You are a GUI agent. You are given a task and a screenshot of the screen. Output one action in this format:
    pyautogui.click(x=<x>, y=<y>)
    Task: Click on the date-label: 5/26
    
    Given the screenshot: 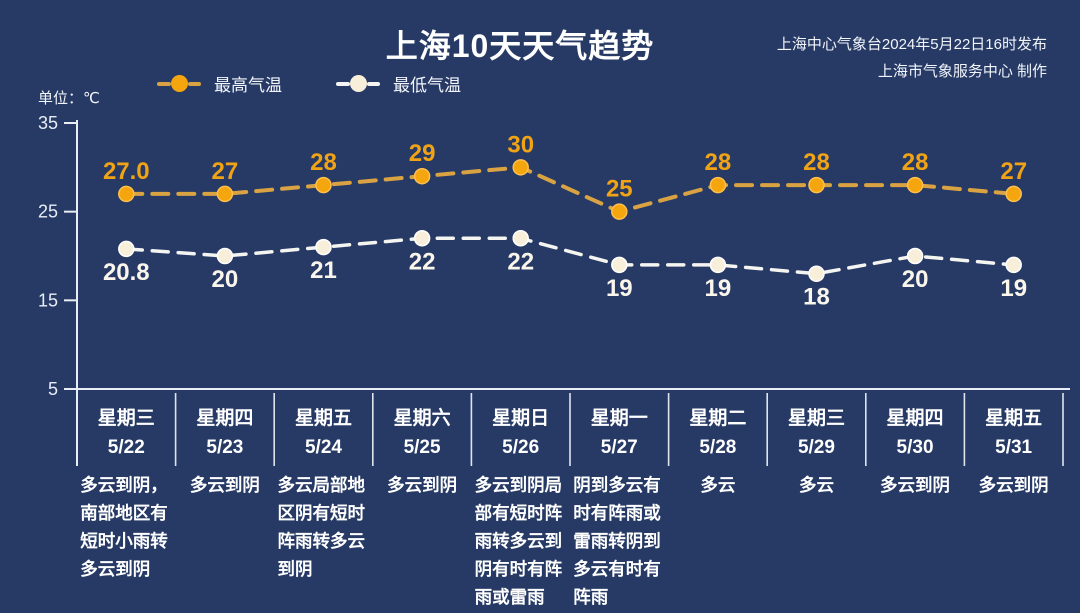 What is the action you would take?
    pyautogui.click(x=521, y=447)
    